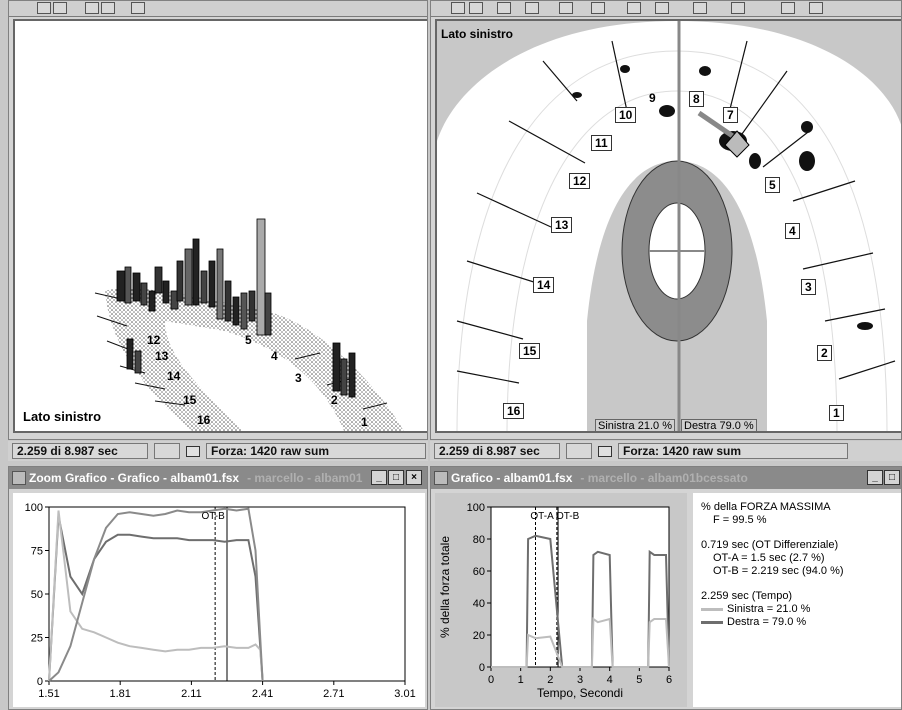 The image size is (902, 710). I want to click on x-tick-label: 2.11, so click(191, 694).